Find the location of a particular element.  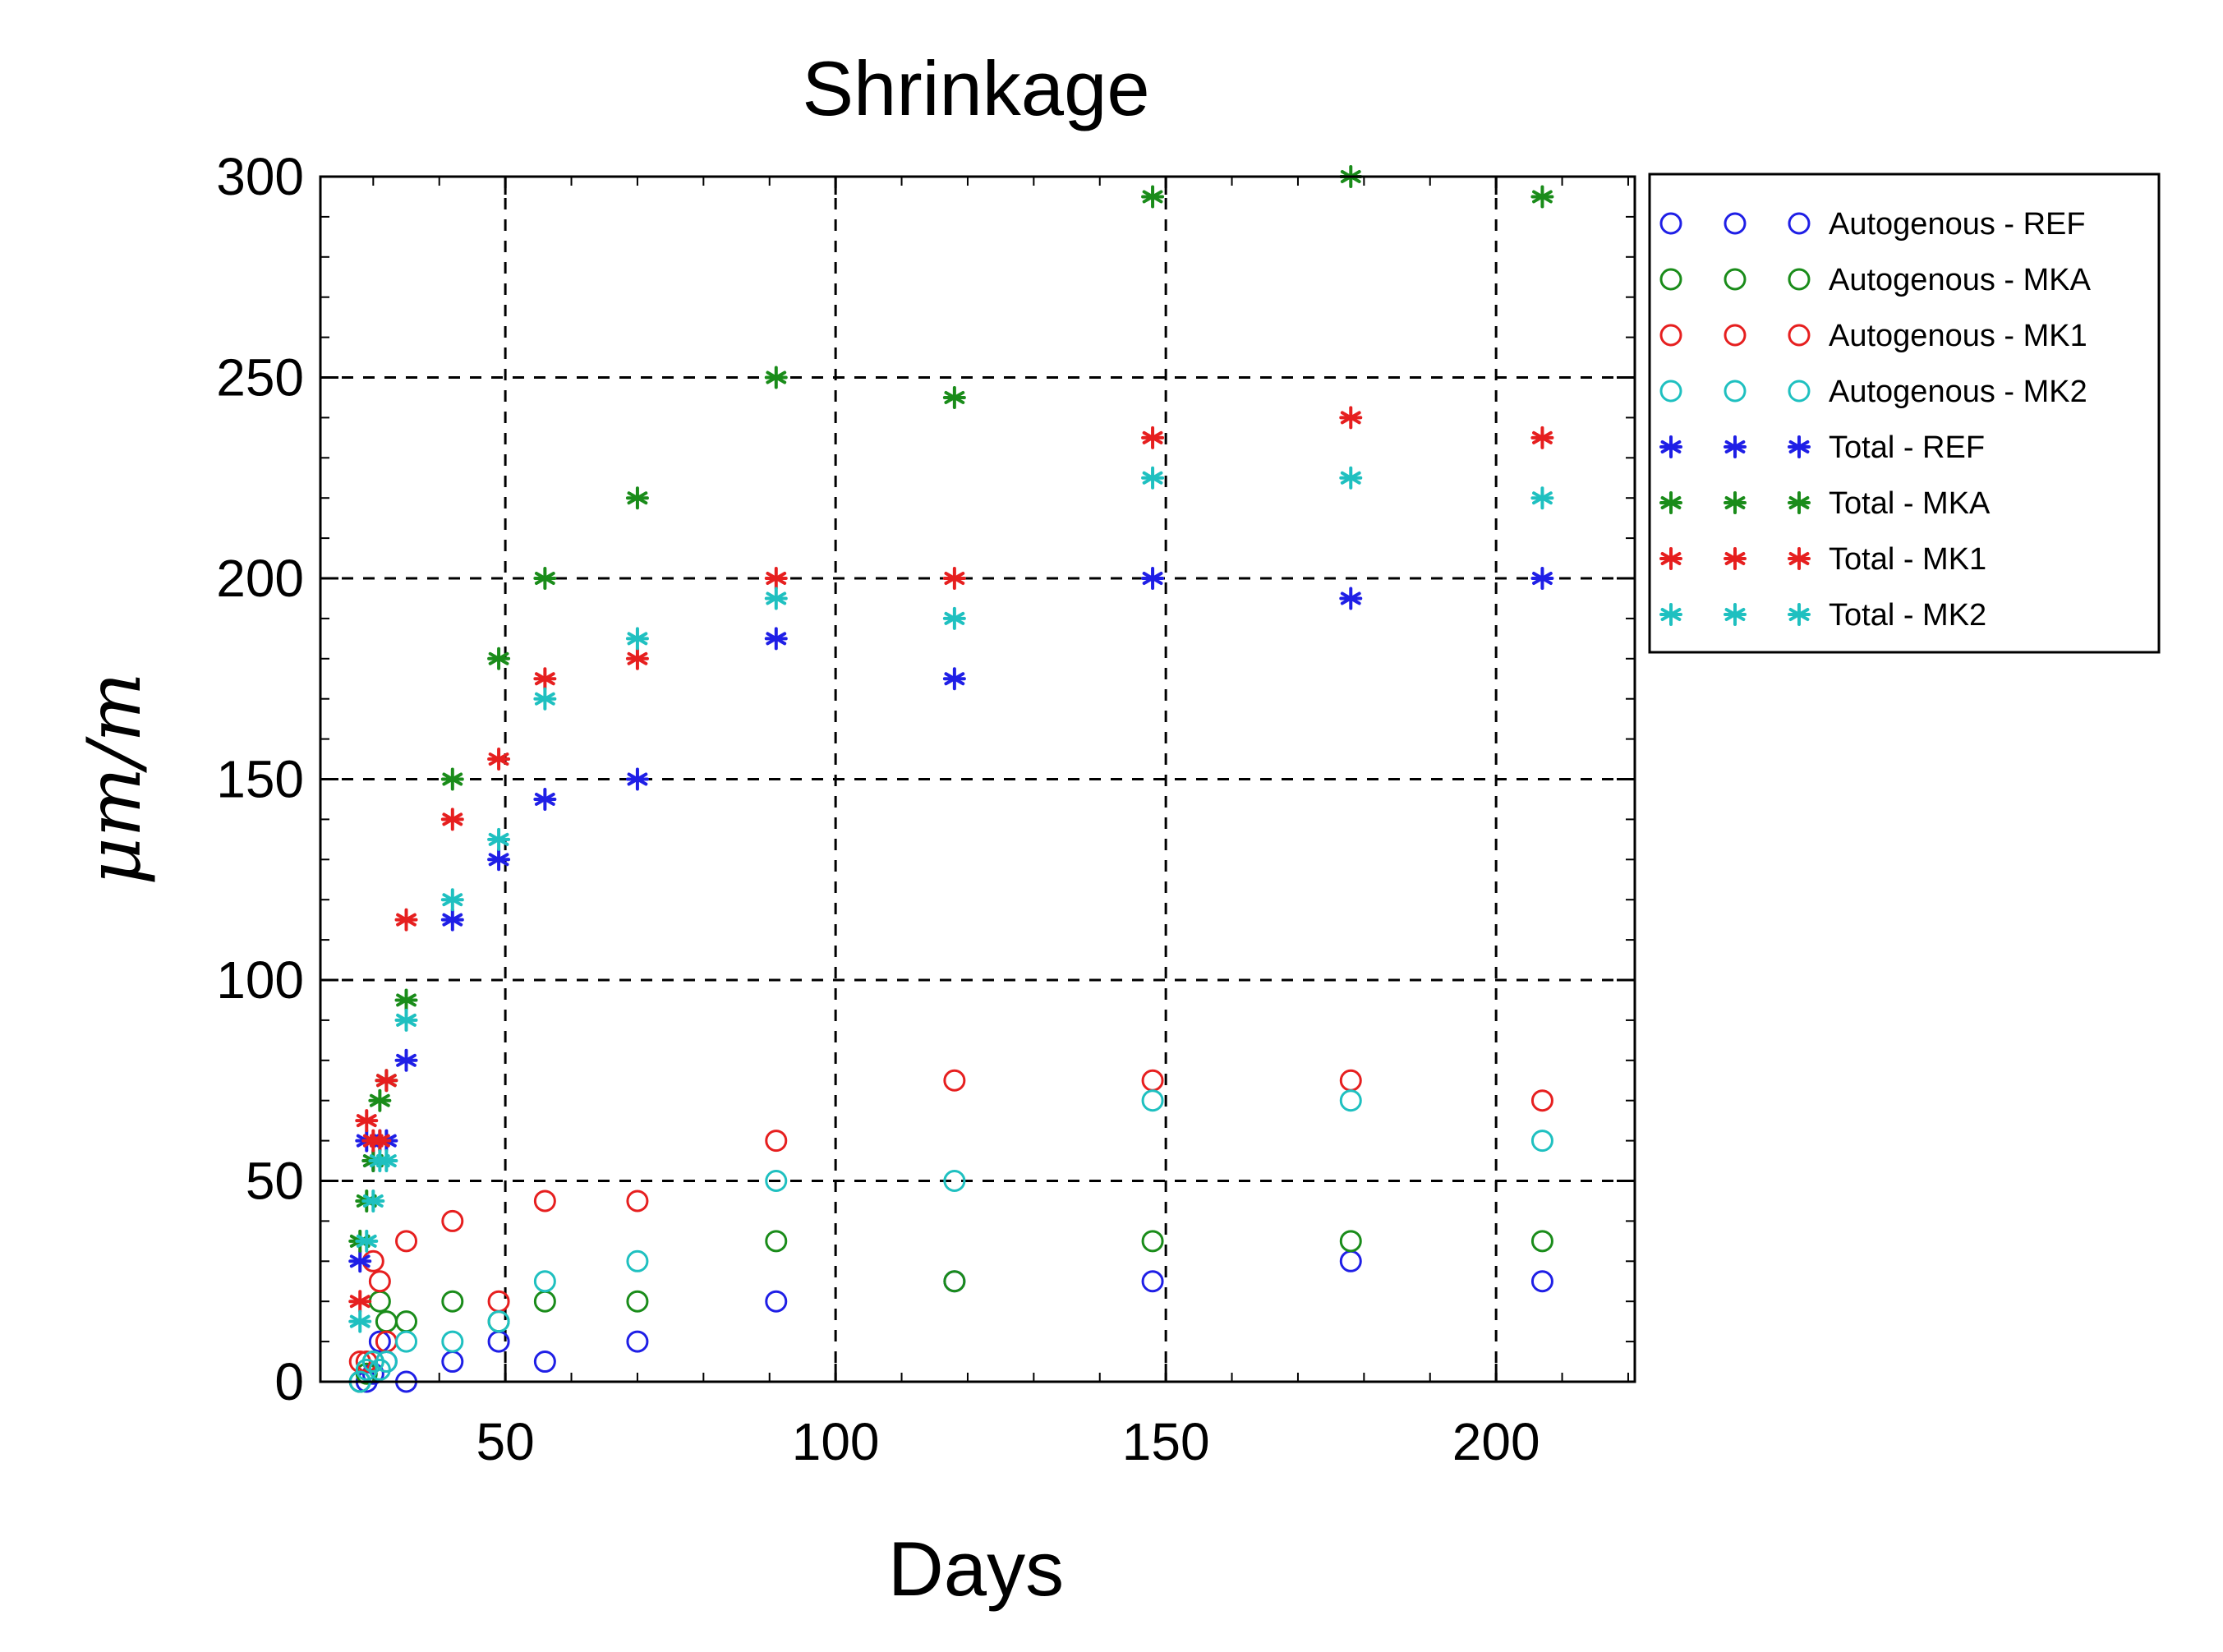

legend-entry: Autogenous - MK1 is located at coordinates (1873, 336).